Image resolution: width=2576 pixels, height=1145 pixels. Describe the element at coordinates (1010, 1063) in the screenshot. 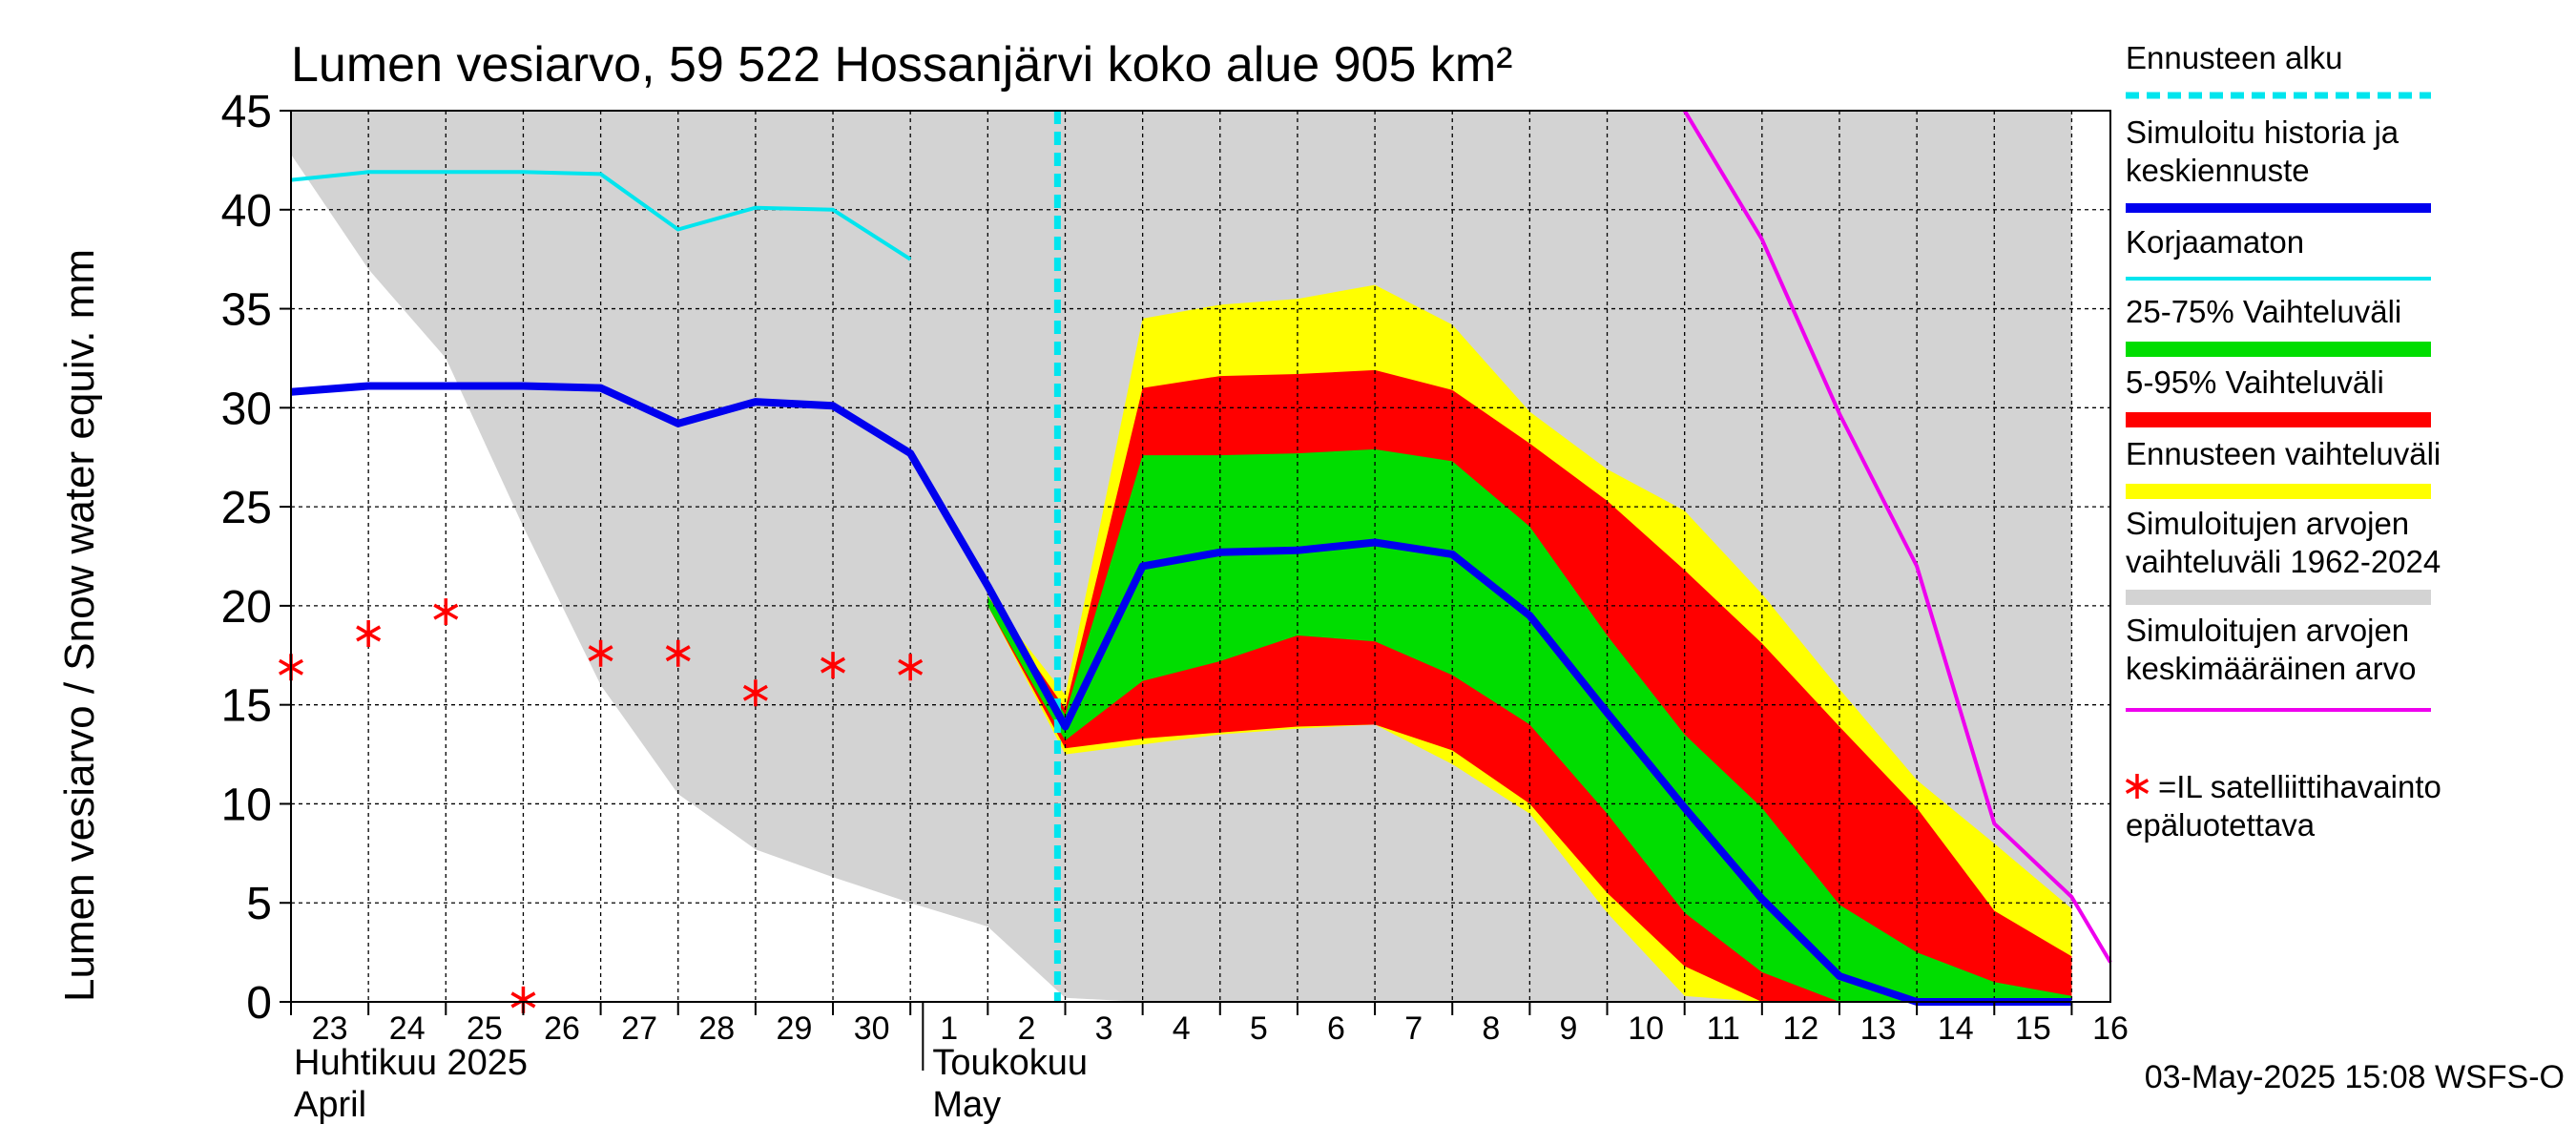

I see `month-label-fi: Toukokuu` at that location.